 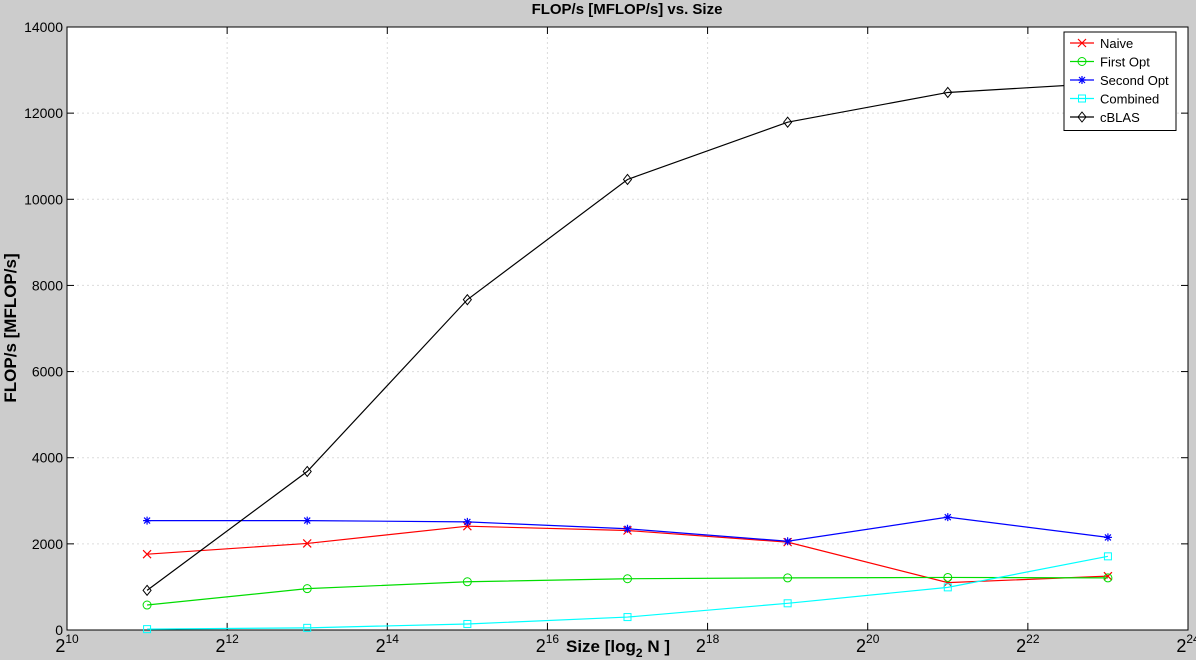 I want to click on y-tick-label: 2000, so click(x=47, y=544).